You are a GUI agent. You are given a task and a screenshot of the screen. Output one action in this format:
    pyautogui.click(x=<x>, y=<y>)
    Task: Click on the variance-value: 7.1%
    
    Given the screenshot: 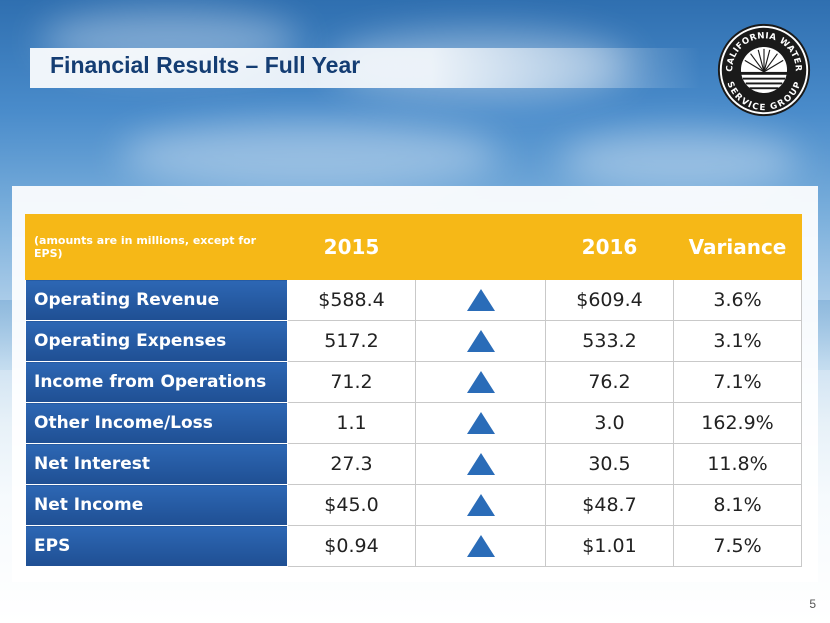 What is the action you would take?
    pyautogui.click(x=737, y=382)
    